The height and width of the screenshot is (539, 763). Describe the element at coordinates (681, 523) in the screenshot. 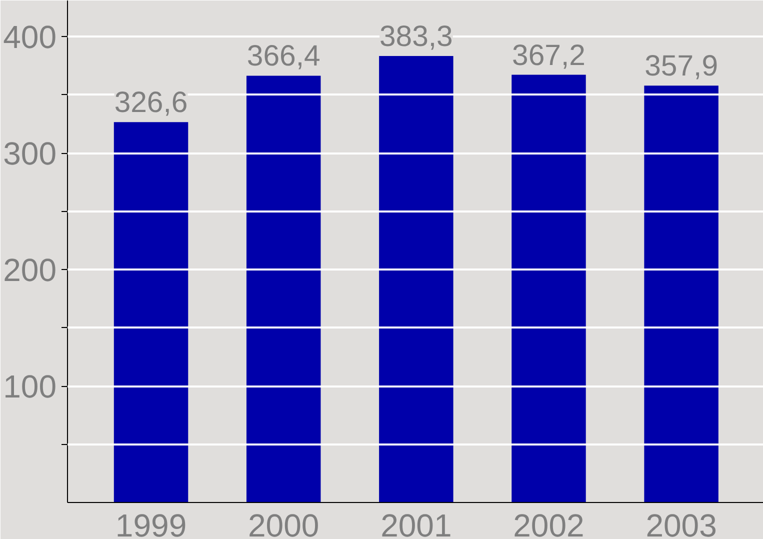

I see `x-tick-label: 2003` at that location.